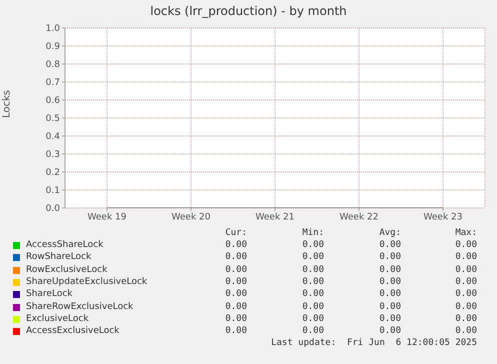 The width and height of the screenshot is (497, 364). Describe the element at coordinates (53, 47) in the screenshot. I see `y-tick-label: 0.9` at that location.